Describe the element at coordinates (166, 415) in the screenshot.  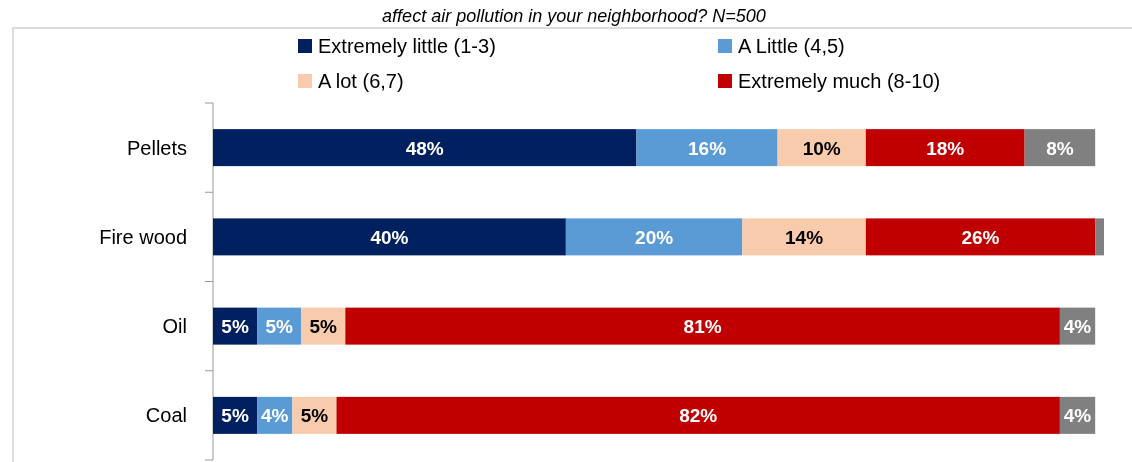
I see `y-tick-label: Coal` at that location.